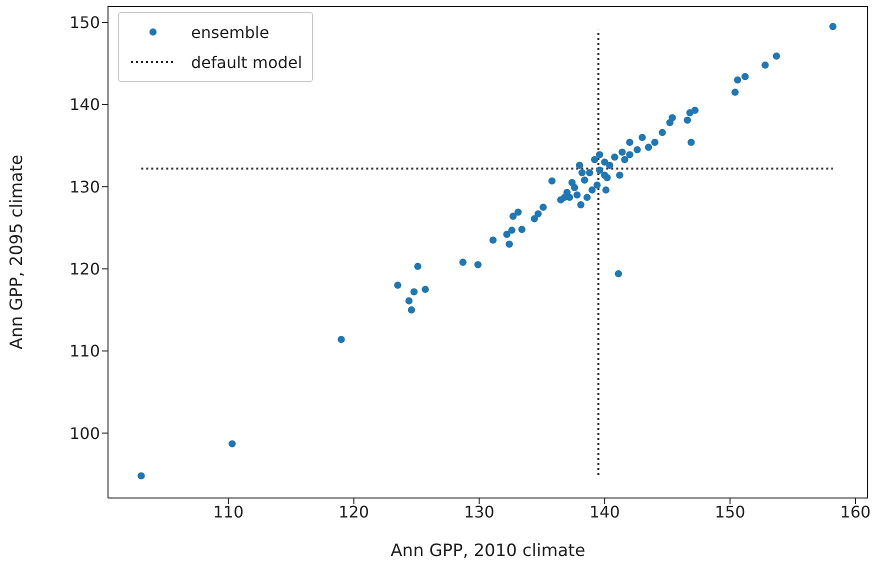  I want to click on y-tick-label: 120, so click(84, 269).